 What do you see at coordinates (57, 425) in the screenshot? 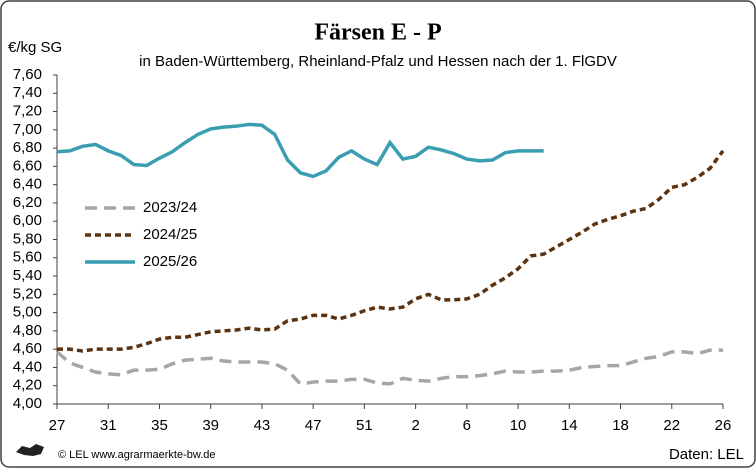
I see `x-tick-label: 27` at bounding box center [57, 425].